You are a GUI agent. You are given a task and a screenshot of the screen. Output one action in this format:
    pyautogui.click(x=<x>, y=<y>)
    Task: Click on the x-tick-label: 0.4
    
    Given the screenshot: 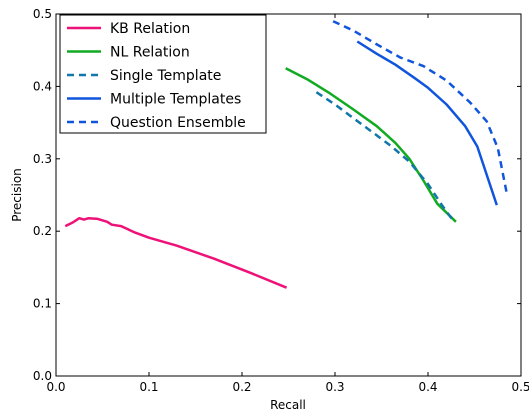 What is the action you would take?
    pyautogui.click(x=427, y=387)
    